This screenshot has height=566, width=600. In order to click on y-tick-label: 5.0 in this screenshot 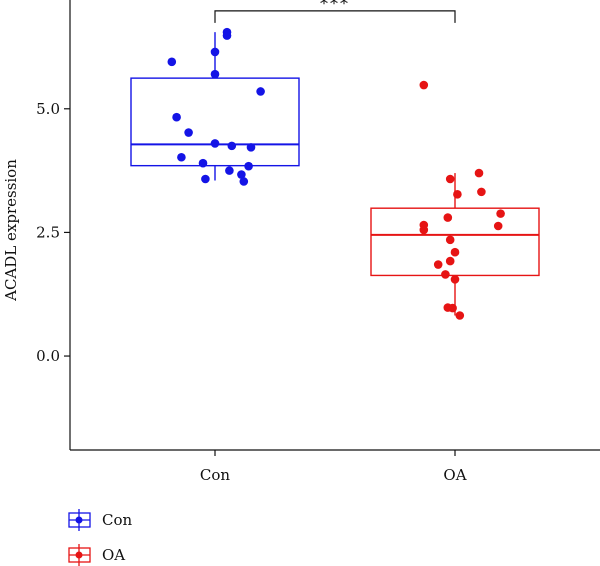, I will do `click(48, 109)`.